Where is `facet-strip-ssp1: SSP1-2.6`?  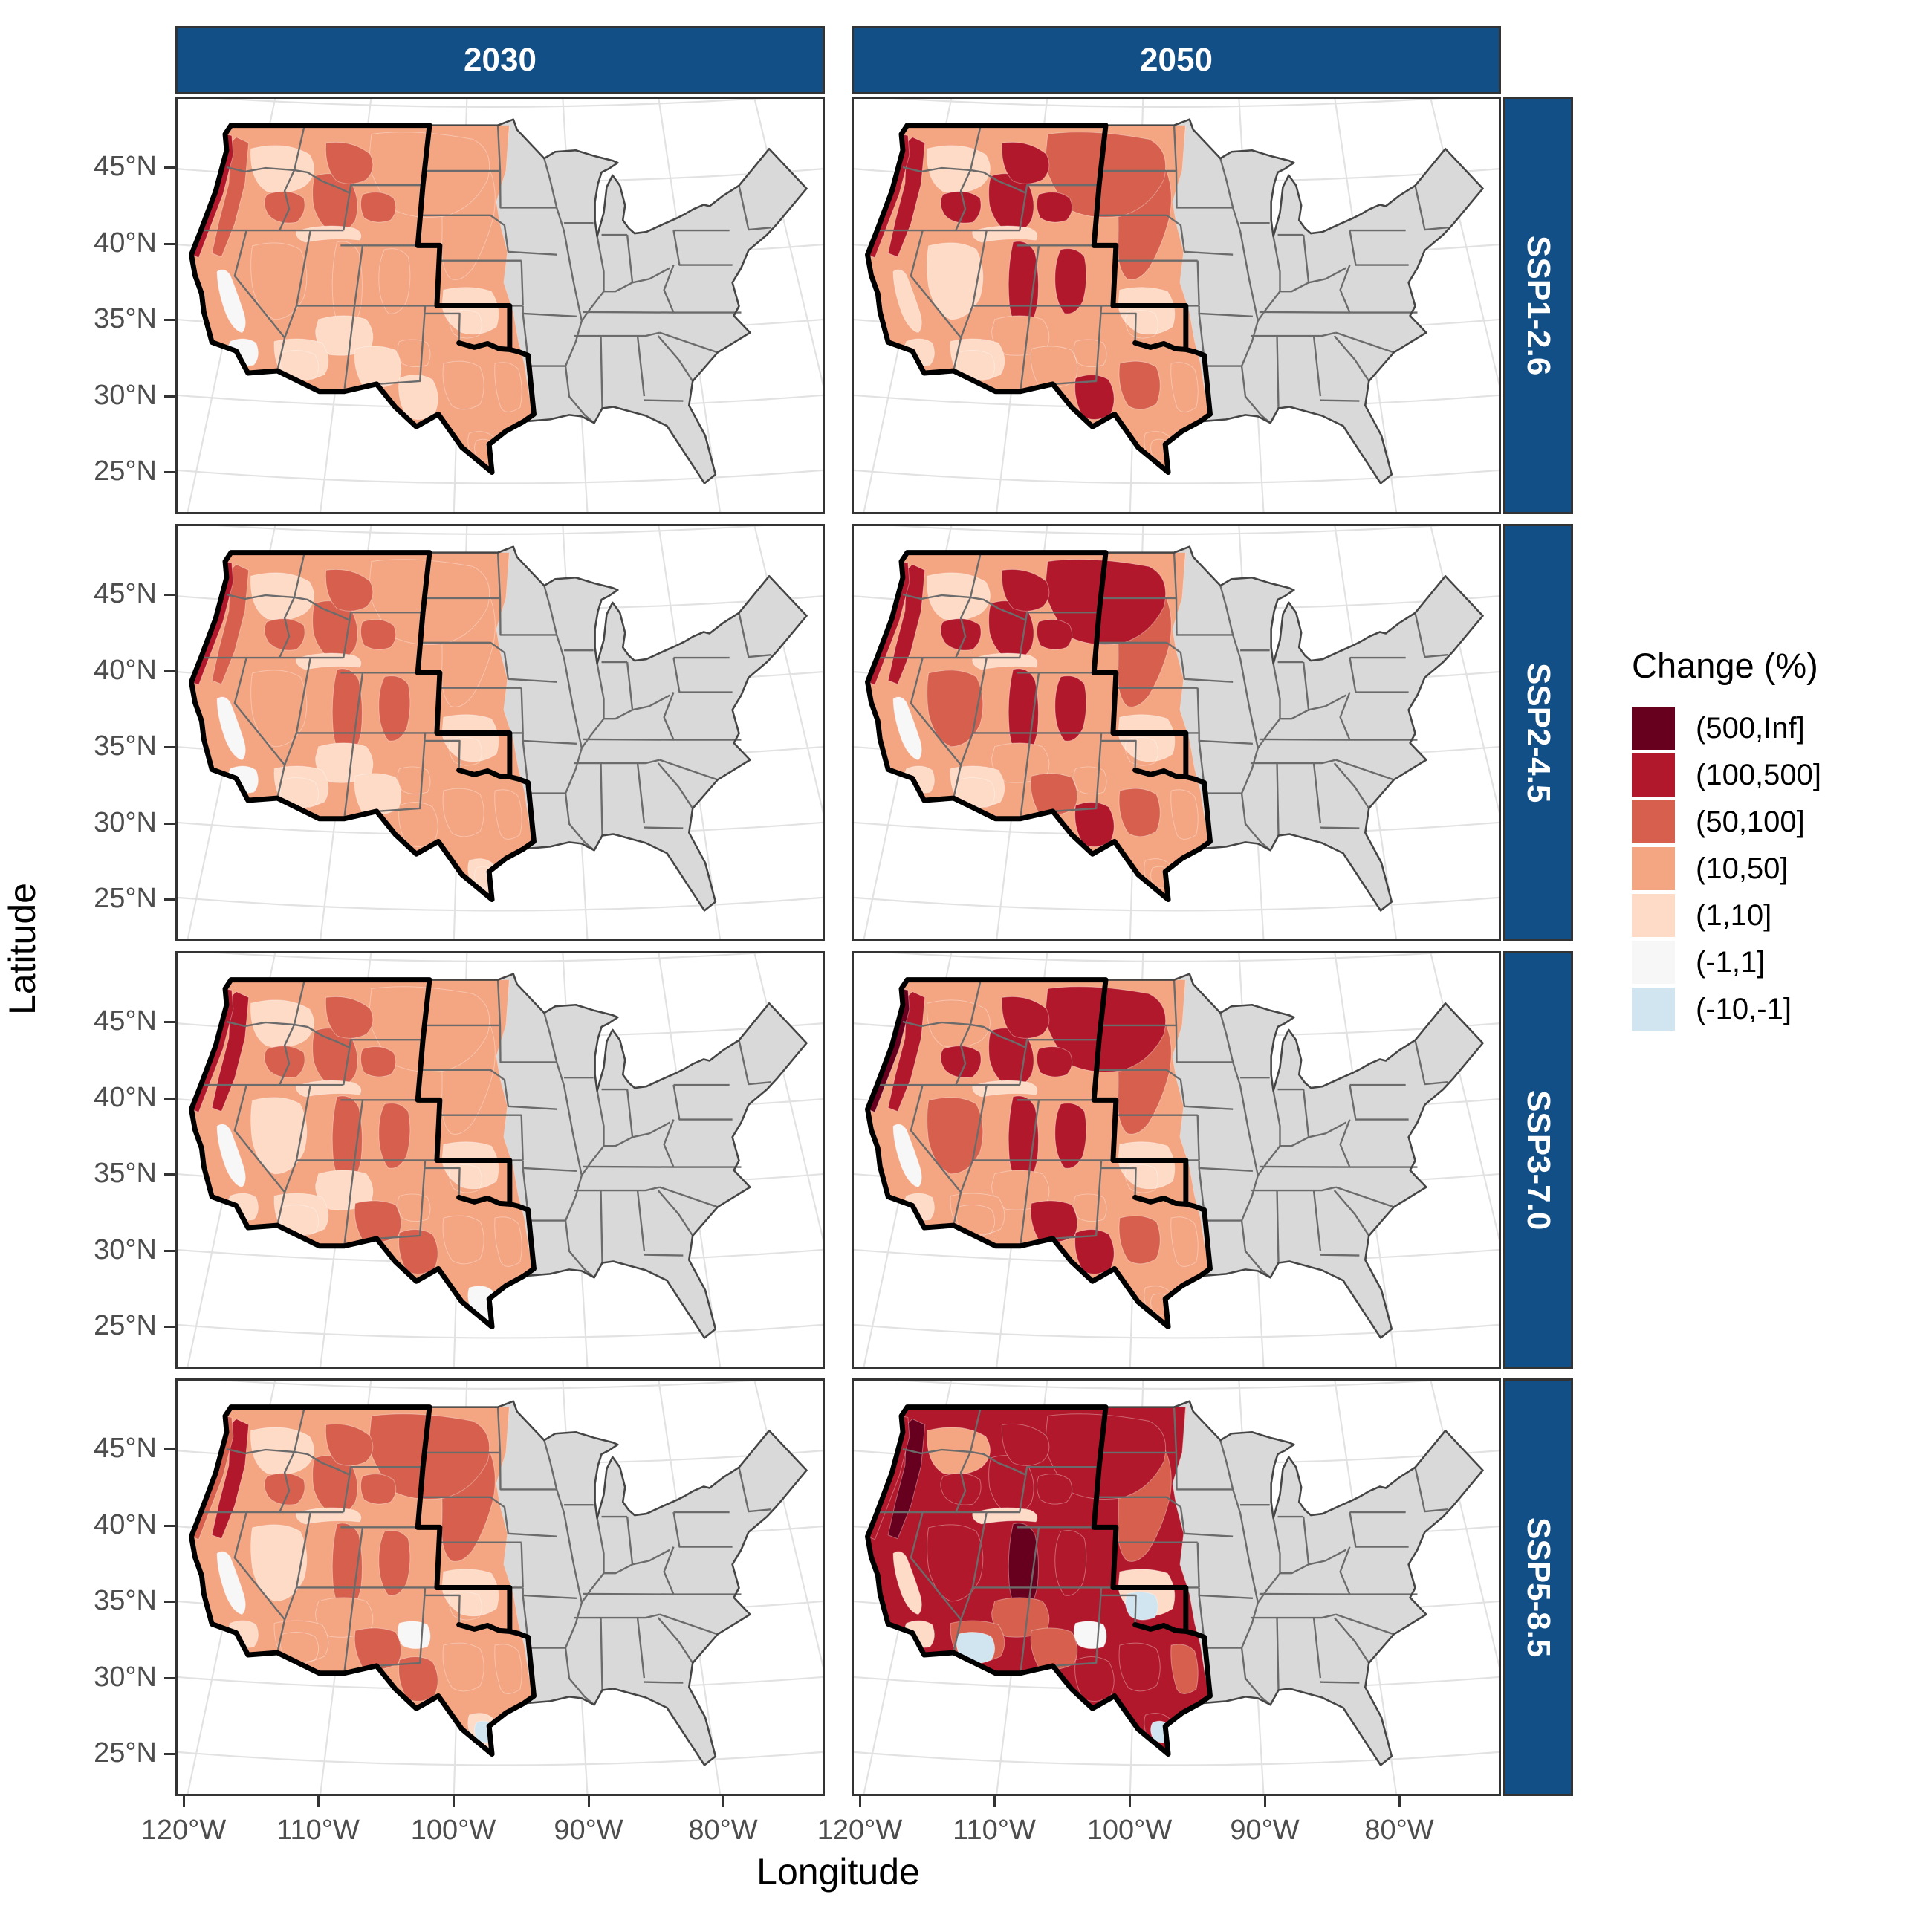 facet-strip-ssp1: SSP1-2.6 is located at coordinates (1538, 305).